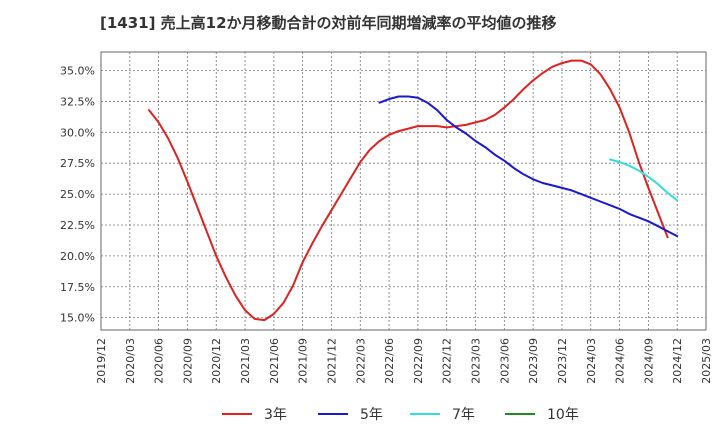 Image resolution: width=720 pixels, height=440 pixels. Describe the element at coordinates (77, 318) in the screenshot. I see `y-tick-label: 15.0%` at that location.